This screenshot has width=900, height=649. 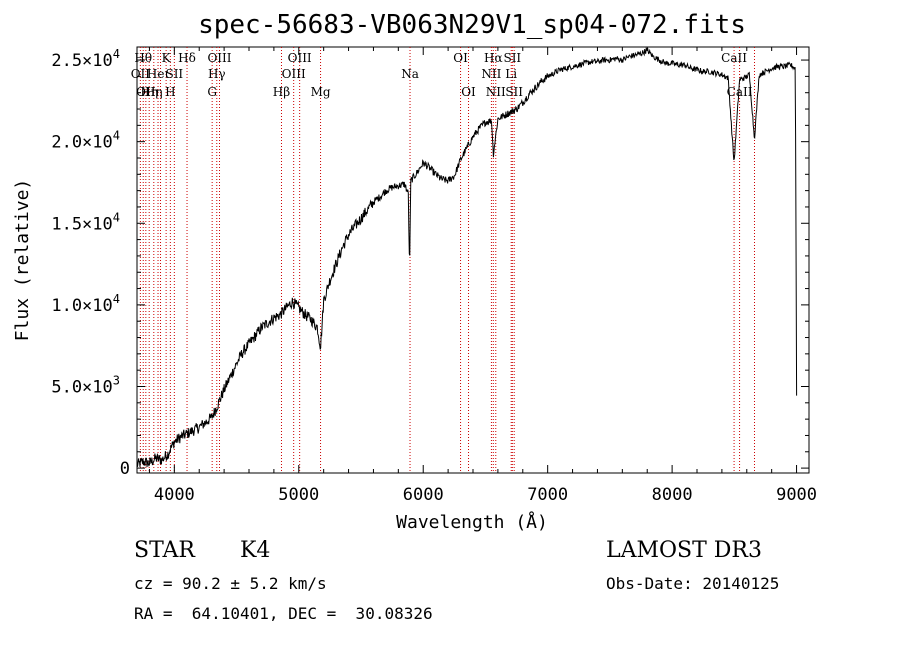 I want to click on emission-line-label: Heι, so click(x=158, y=74).